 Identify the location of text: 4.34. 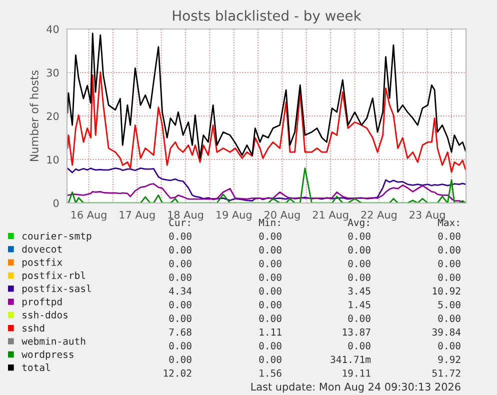
(180, 291).